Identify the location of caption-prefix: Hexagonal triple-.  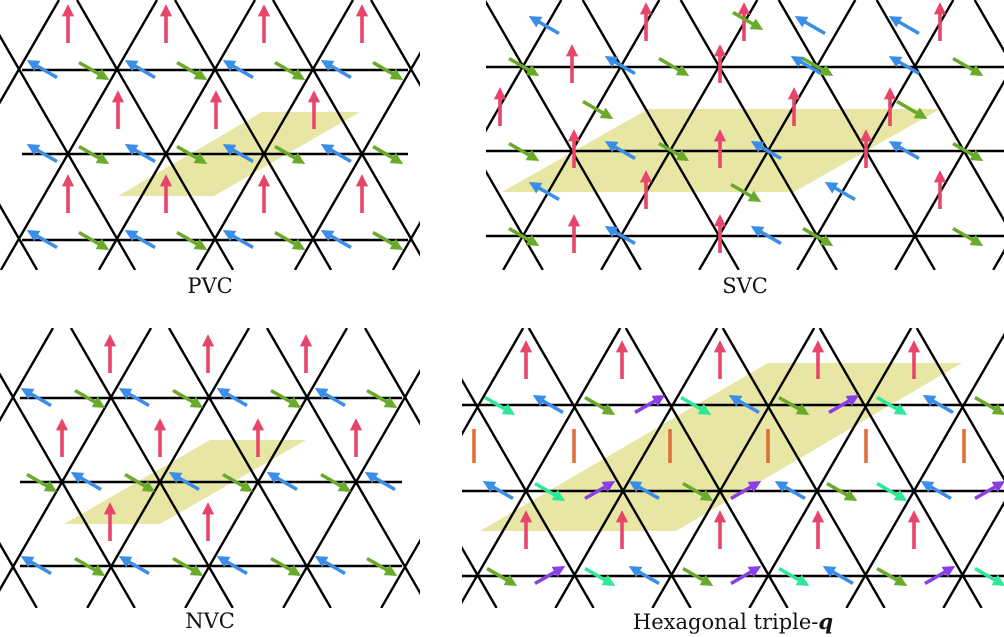
(725, 622).